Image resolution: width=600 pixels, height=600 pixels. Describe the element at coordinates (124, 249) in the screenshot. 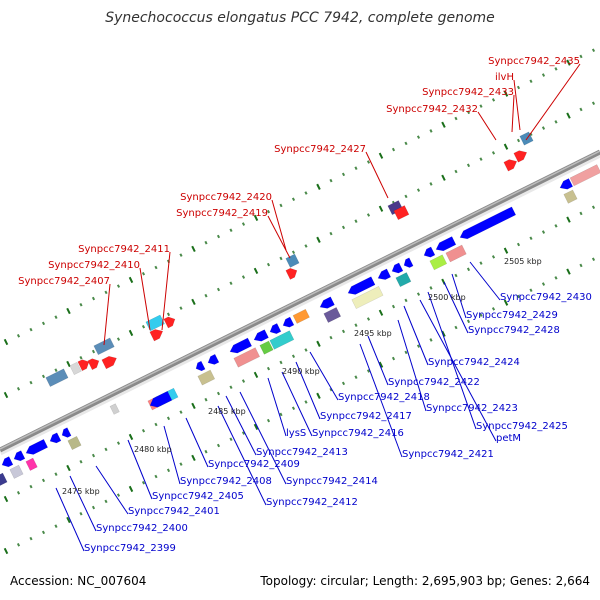

I see `gene-label: Synpcc7942_2411` at that location.